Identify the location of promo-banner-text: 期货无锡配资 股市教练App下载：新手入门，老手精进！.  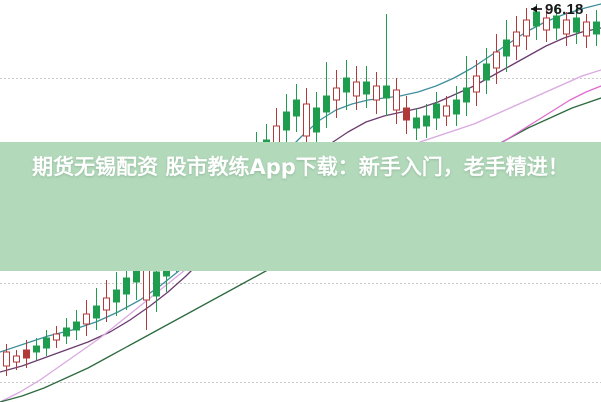
(300, 167).